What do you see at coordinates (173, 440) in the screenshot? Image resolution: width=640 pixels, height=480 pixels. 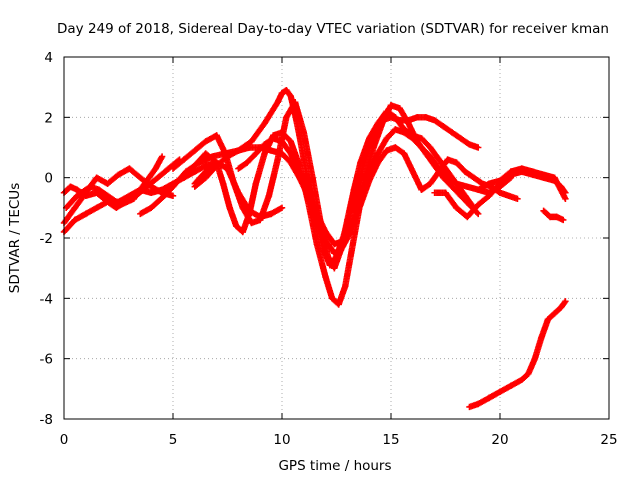 I see `x-tick-label: 5` at bounding box center [173, 440].